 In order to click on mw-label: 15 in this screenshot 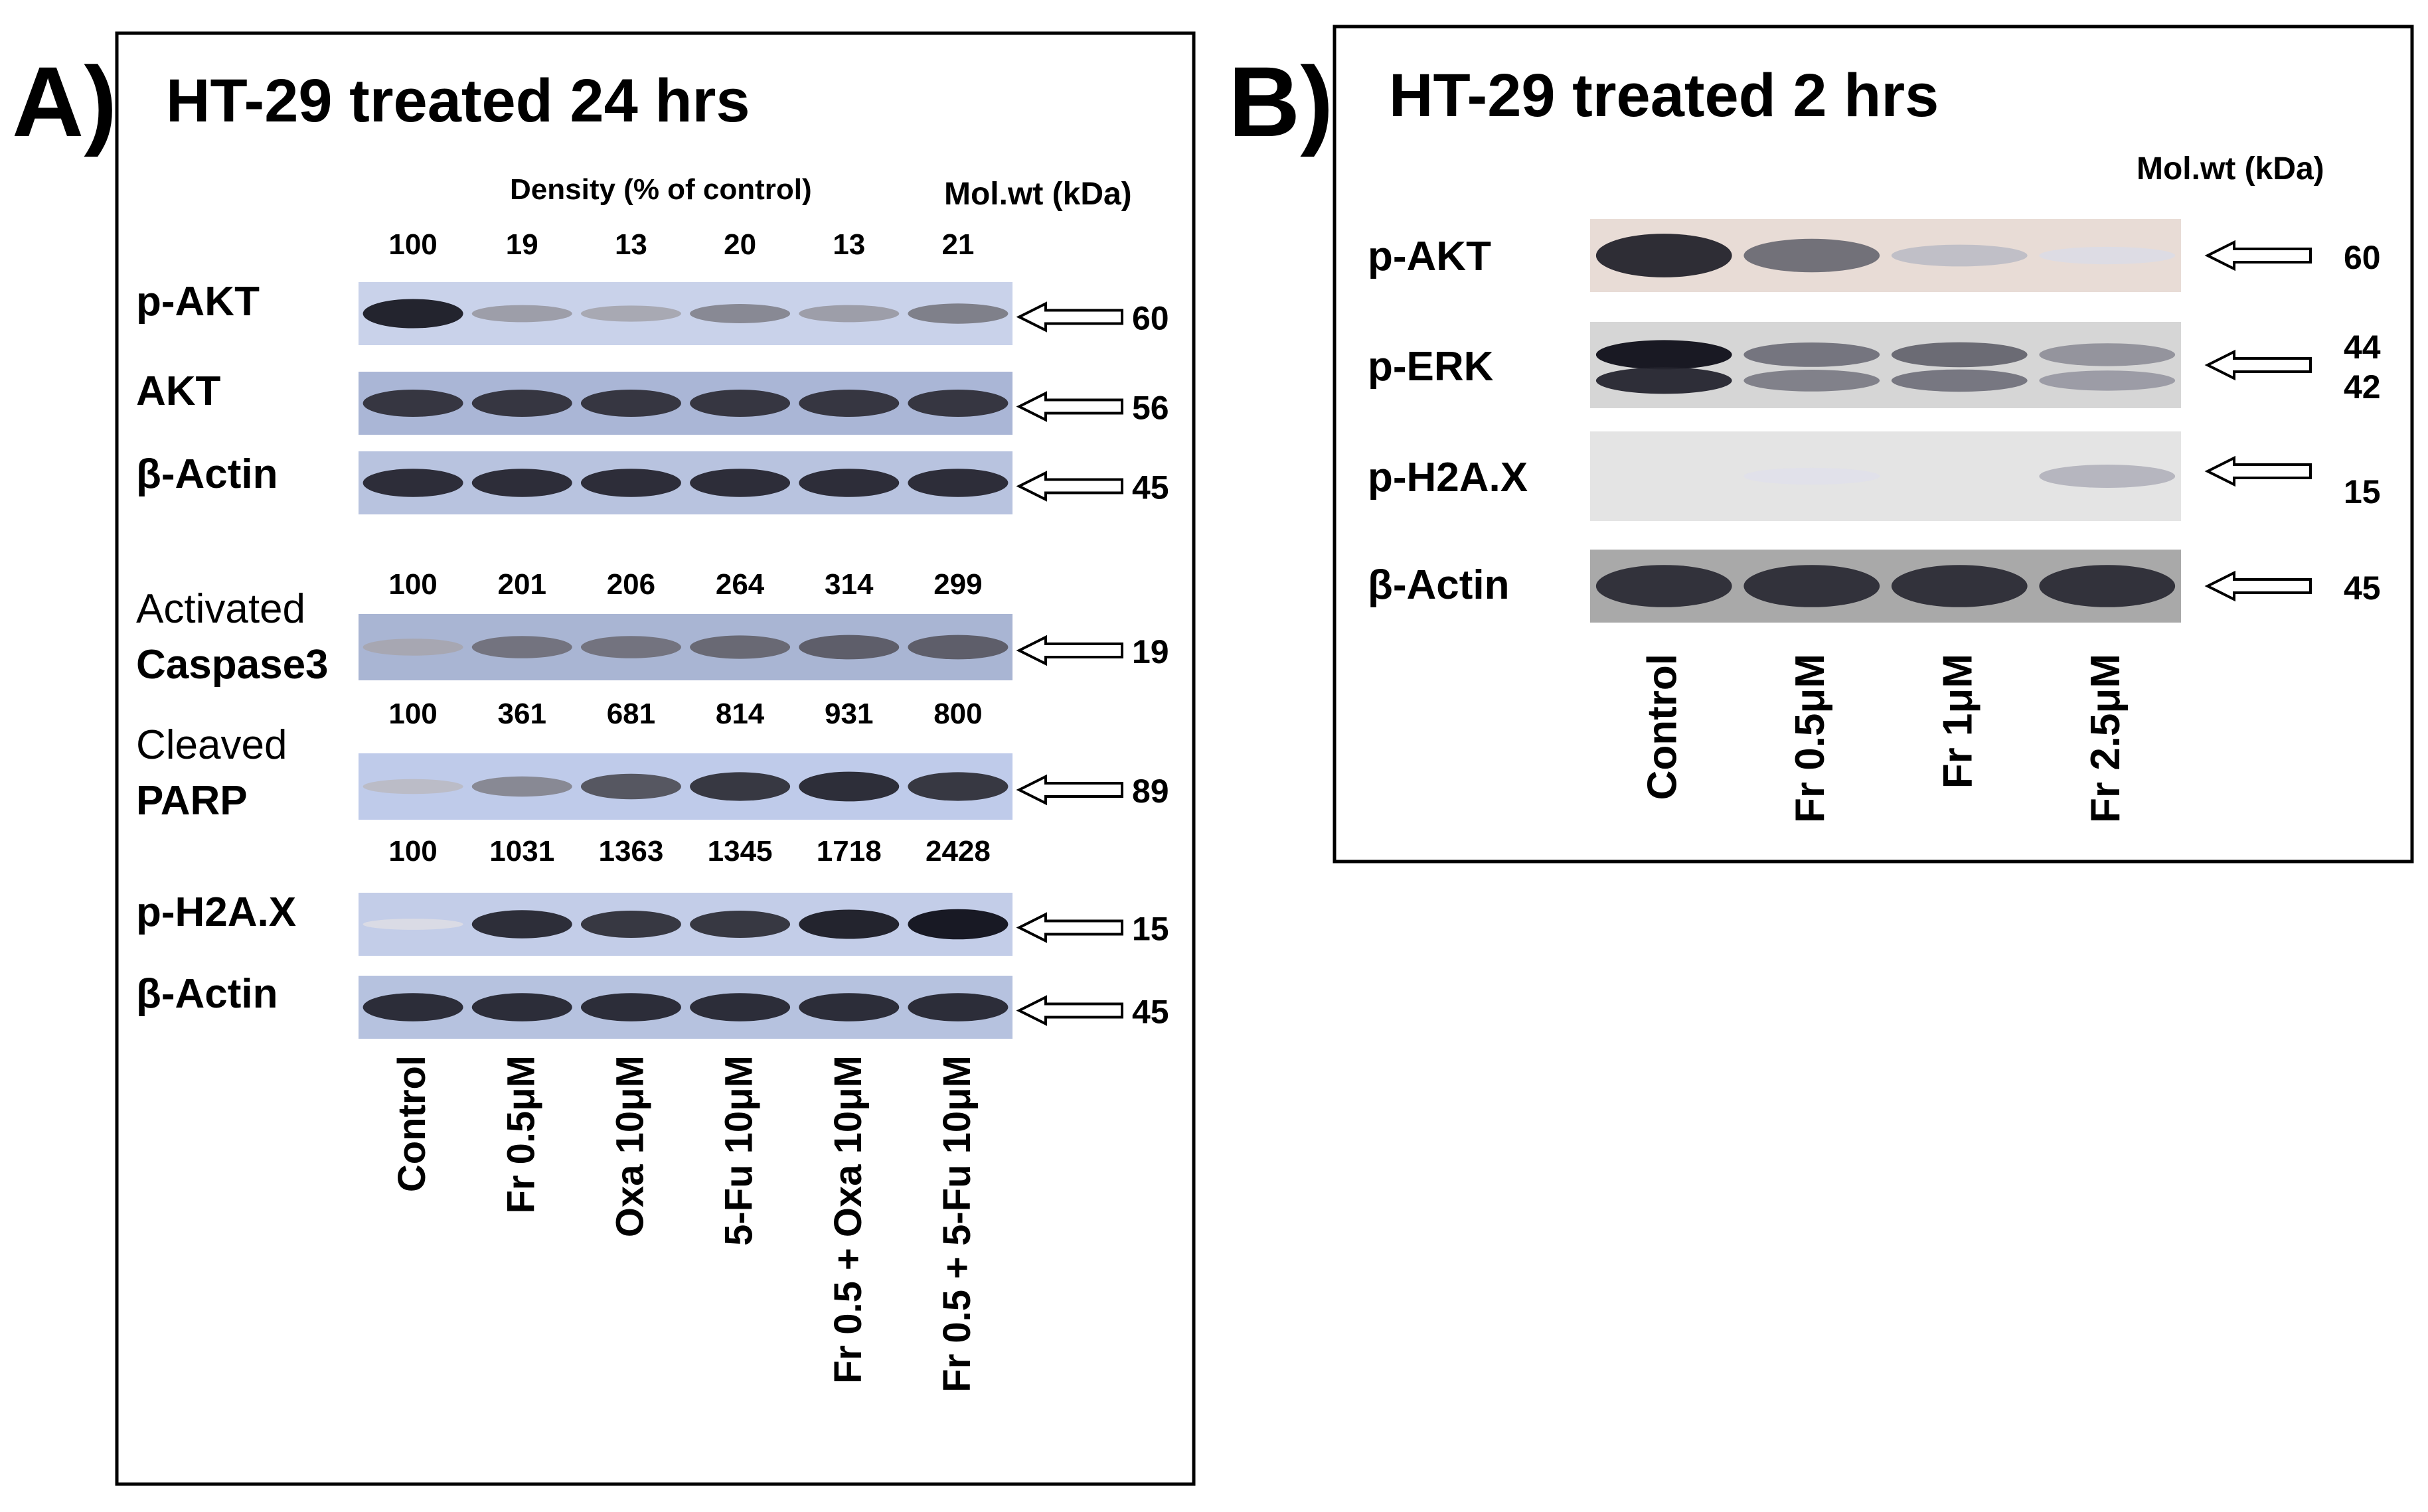, I will do `click(2362, 491)`.